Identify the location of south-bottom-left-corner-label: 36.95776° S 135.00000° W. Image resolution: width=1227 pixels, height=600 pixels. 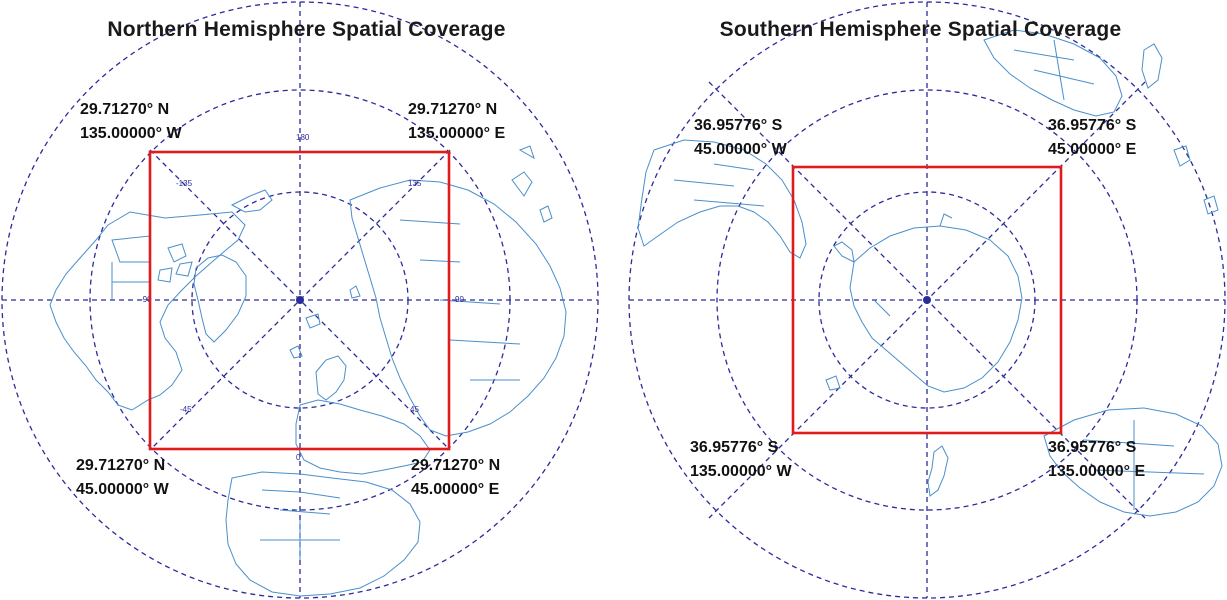
(741, 460).